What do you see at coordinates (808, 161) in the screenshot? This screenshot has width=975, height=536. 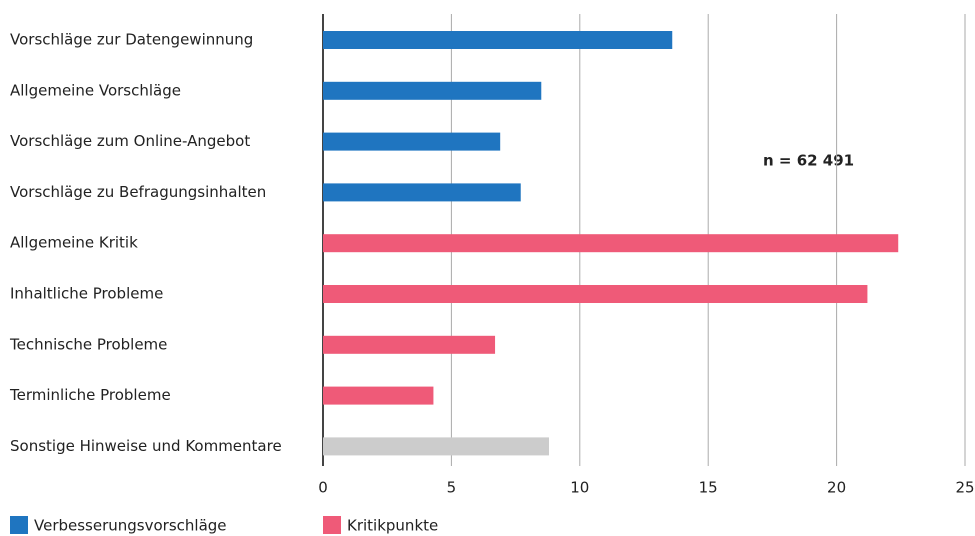 I see `annotation: n = 62 491` at bounding box center [808, 161].